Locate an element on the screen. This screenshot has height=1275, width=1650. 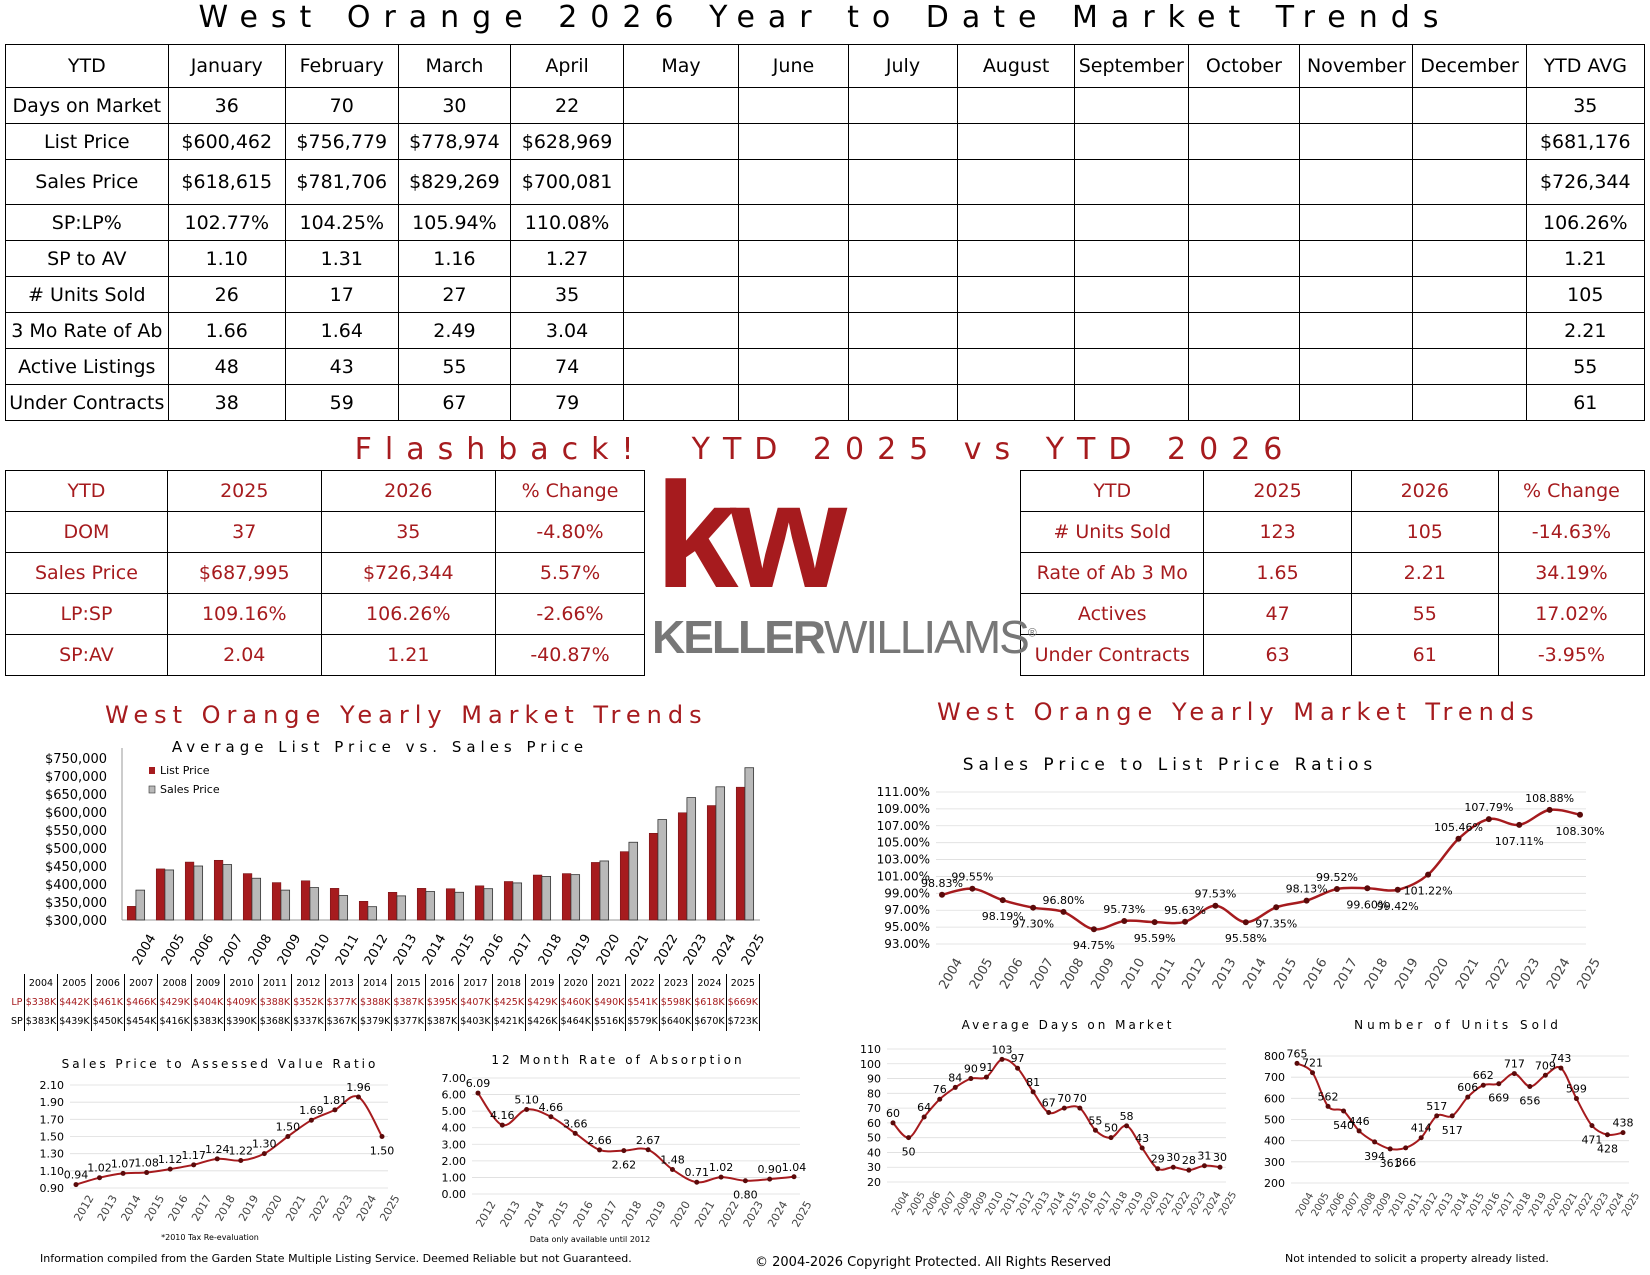
sp-av-ratio-data-label: 1.02 is located at coordinates (99, 1168).